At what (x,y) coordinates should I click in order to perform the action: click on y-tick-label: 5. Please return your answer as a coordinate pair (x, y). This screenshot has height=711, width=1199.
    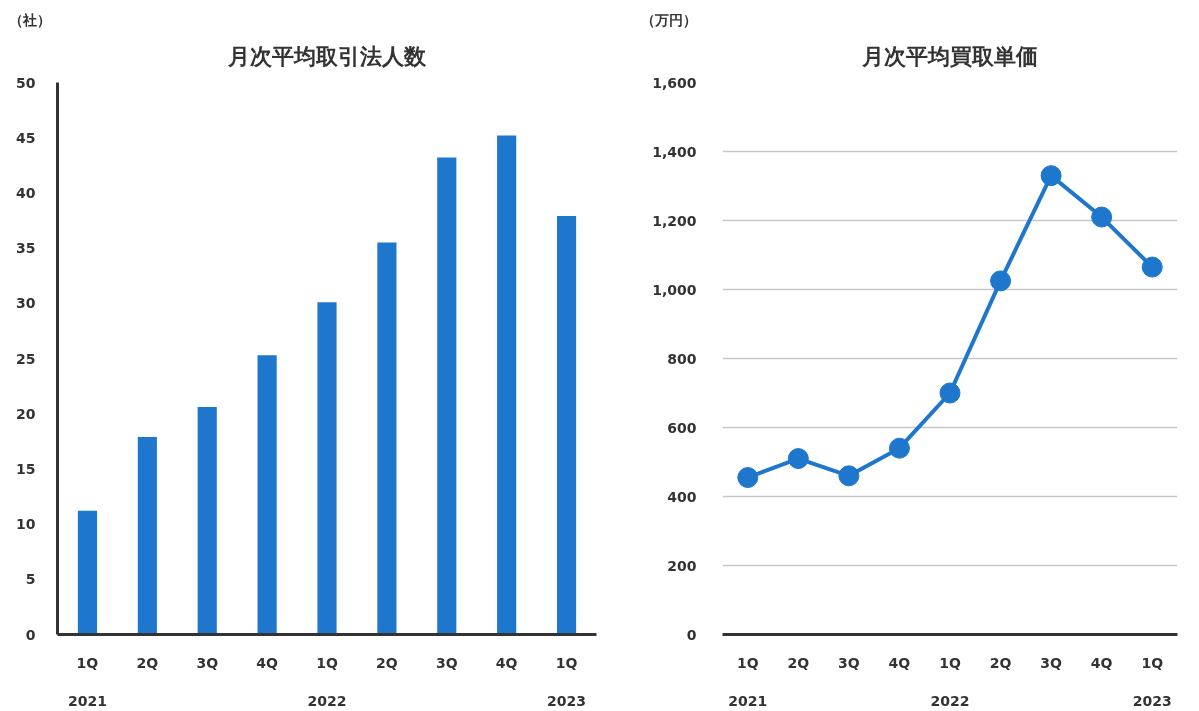
    Looking at the image, I should click on (30, 579).